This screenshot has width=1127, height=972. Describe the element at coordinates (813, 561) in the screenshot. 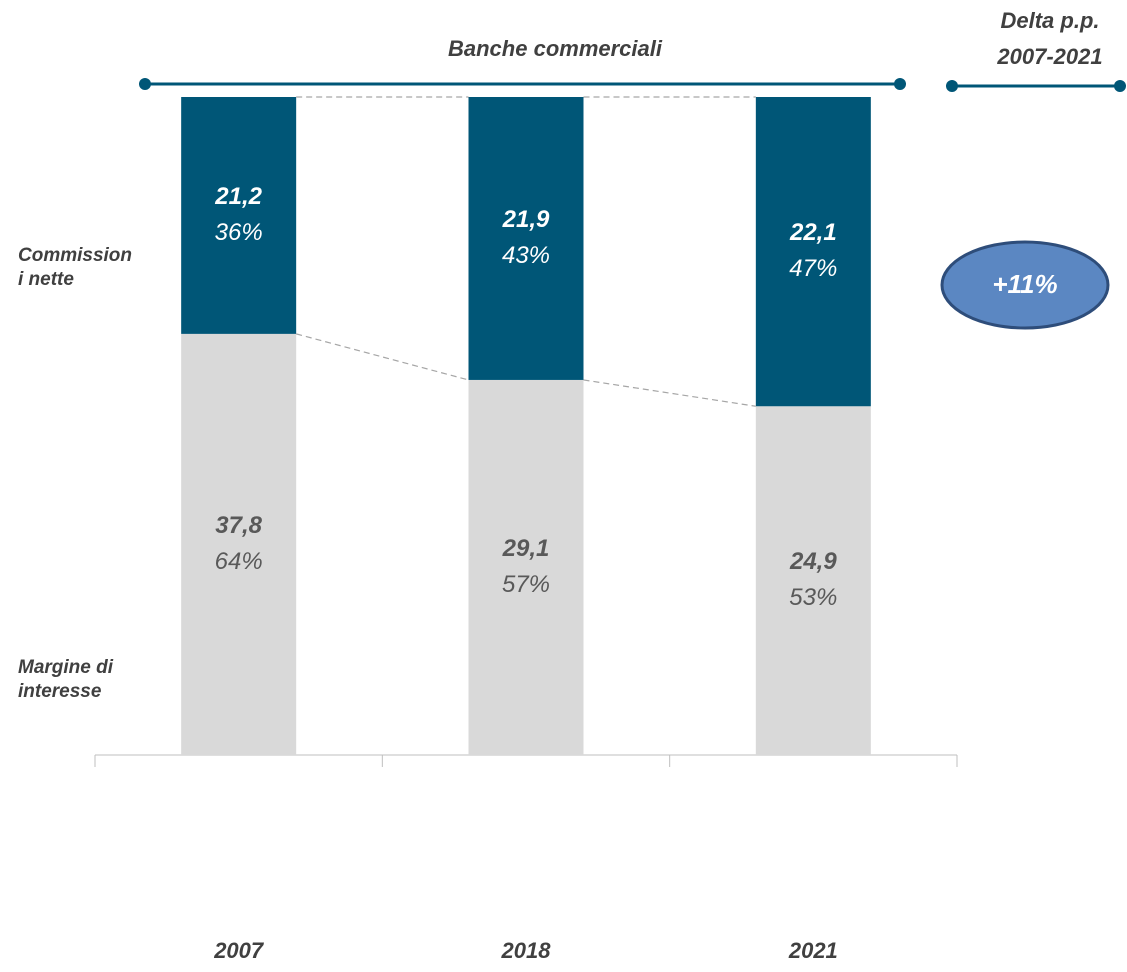

I see `amount-label: 24,9` at that location.